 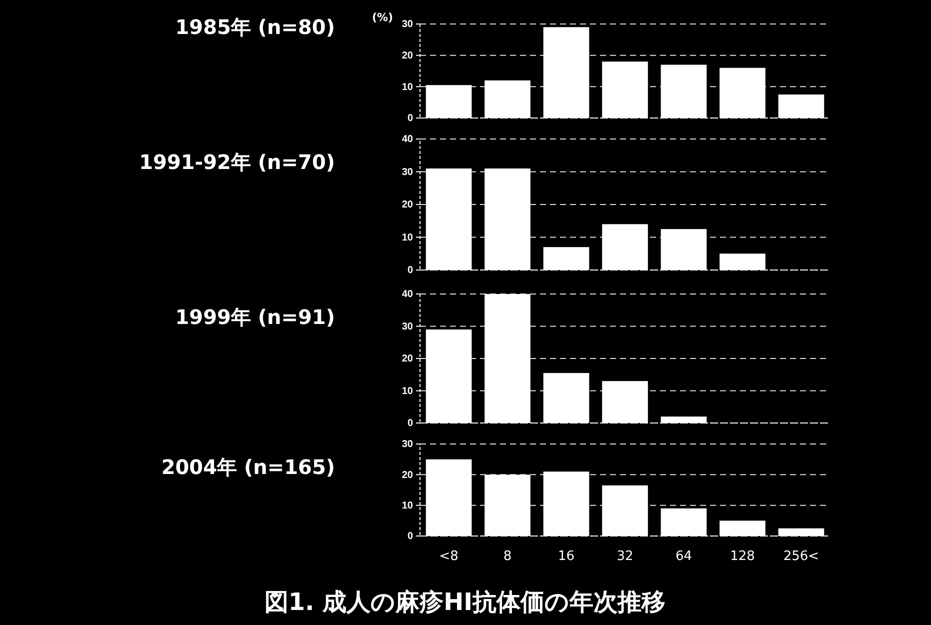 I want to click on text: 2004年 (n=165), so click(x=248, y=467).